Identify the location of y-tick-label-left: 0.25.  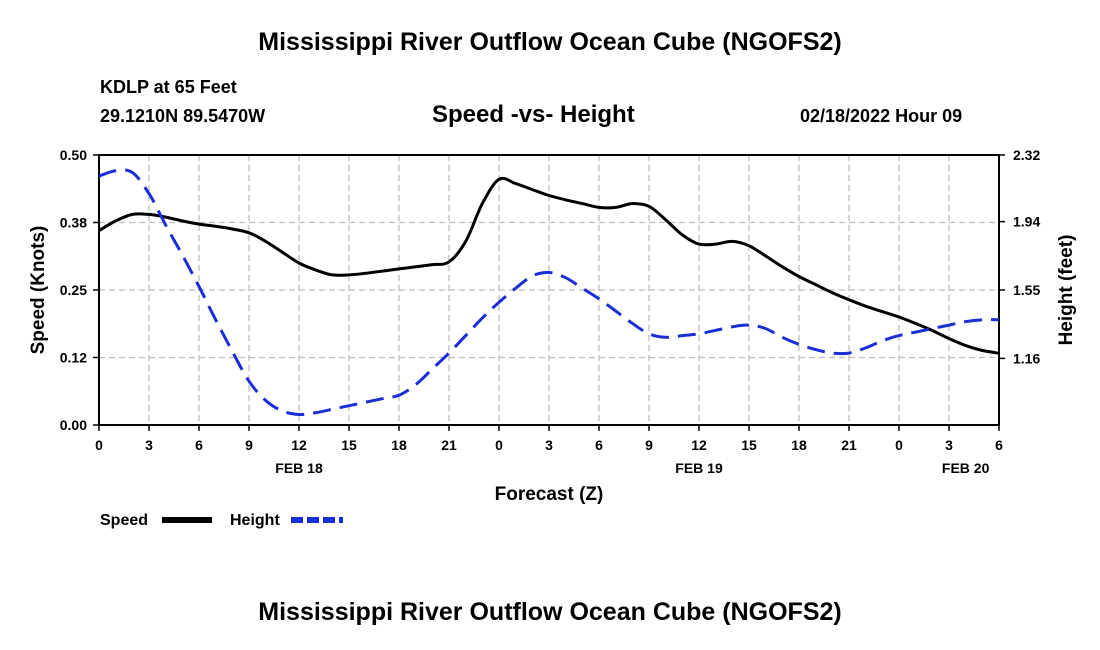
(73, 290).